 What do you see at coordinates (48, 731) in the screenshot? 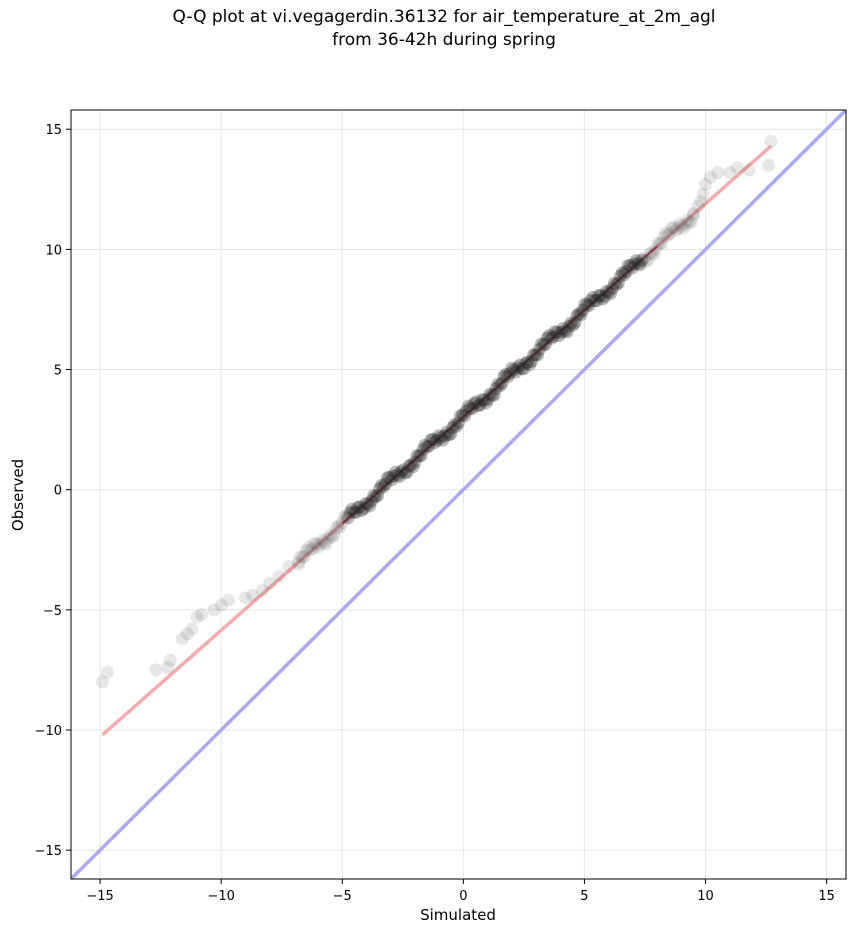
I see `y-tick-label: −10` at bounding box center [48, 731].